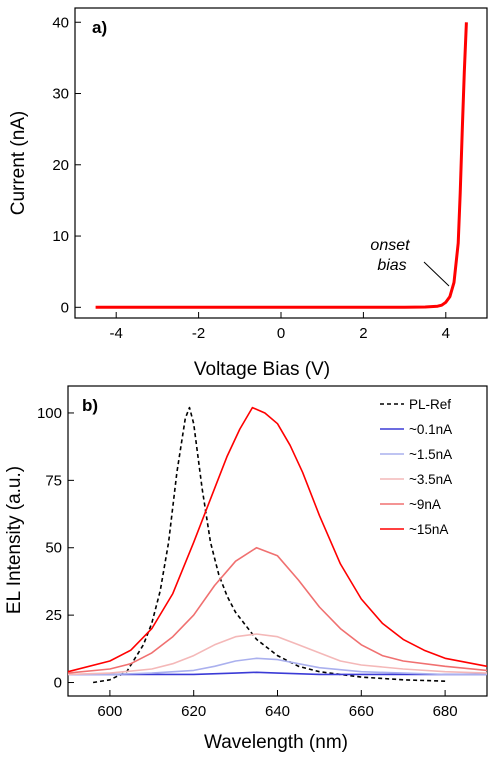 This screenshot has width=491, height=760. What do you see at coordinates (430, 429) in the screenshot?
I see `legend-label: ~0.1nA` at bounding box center [430, 429].